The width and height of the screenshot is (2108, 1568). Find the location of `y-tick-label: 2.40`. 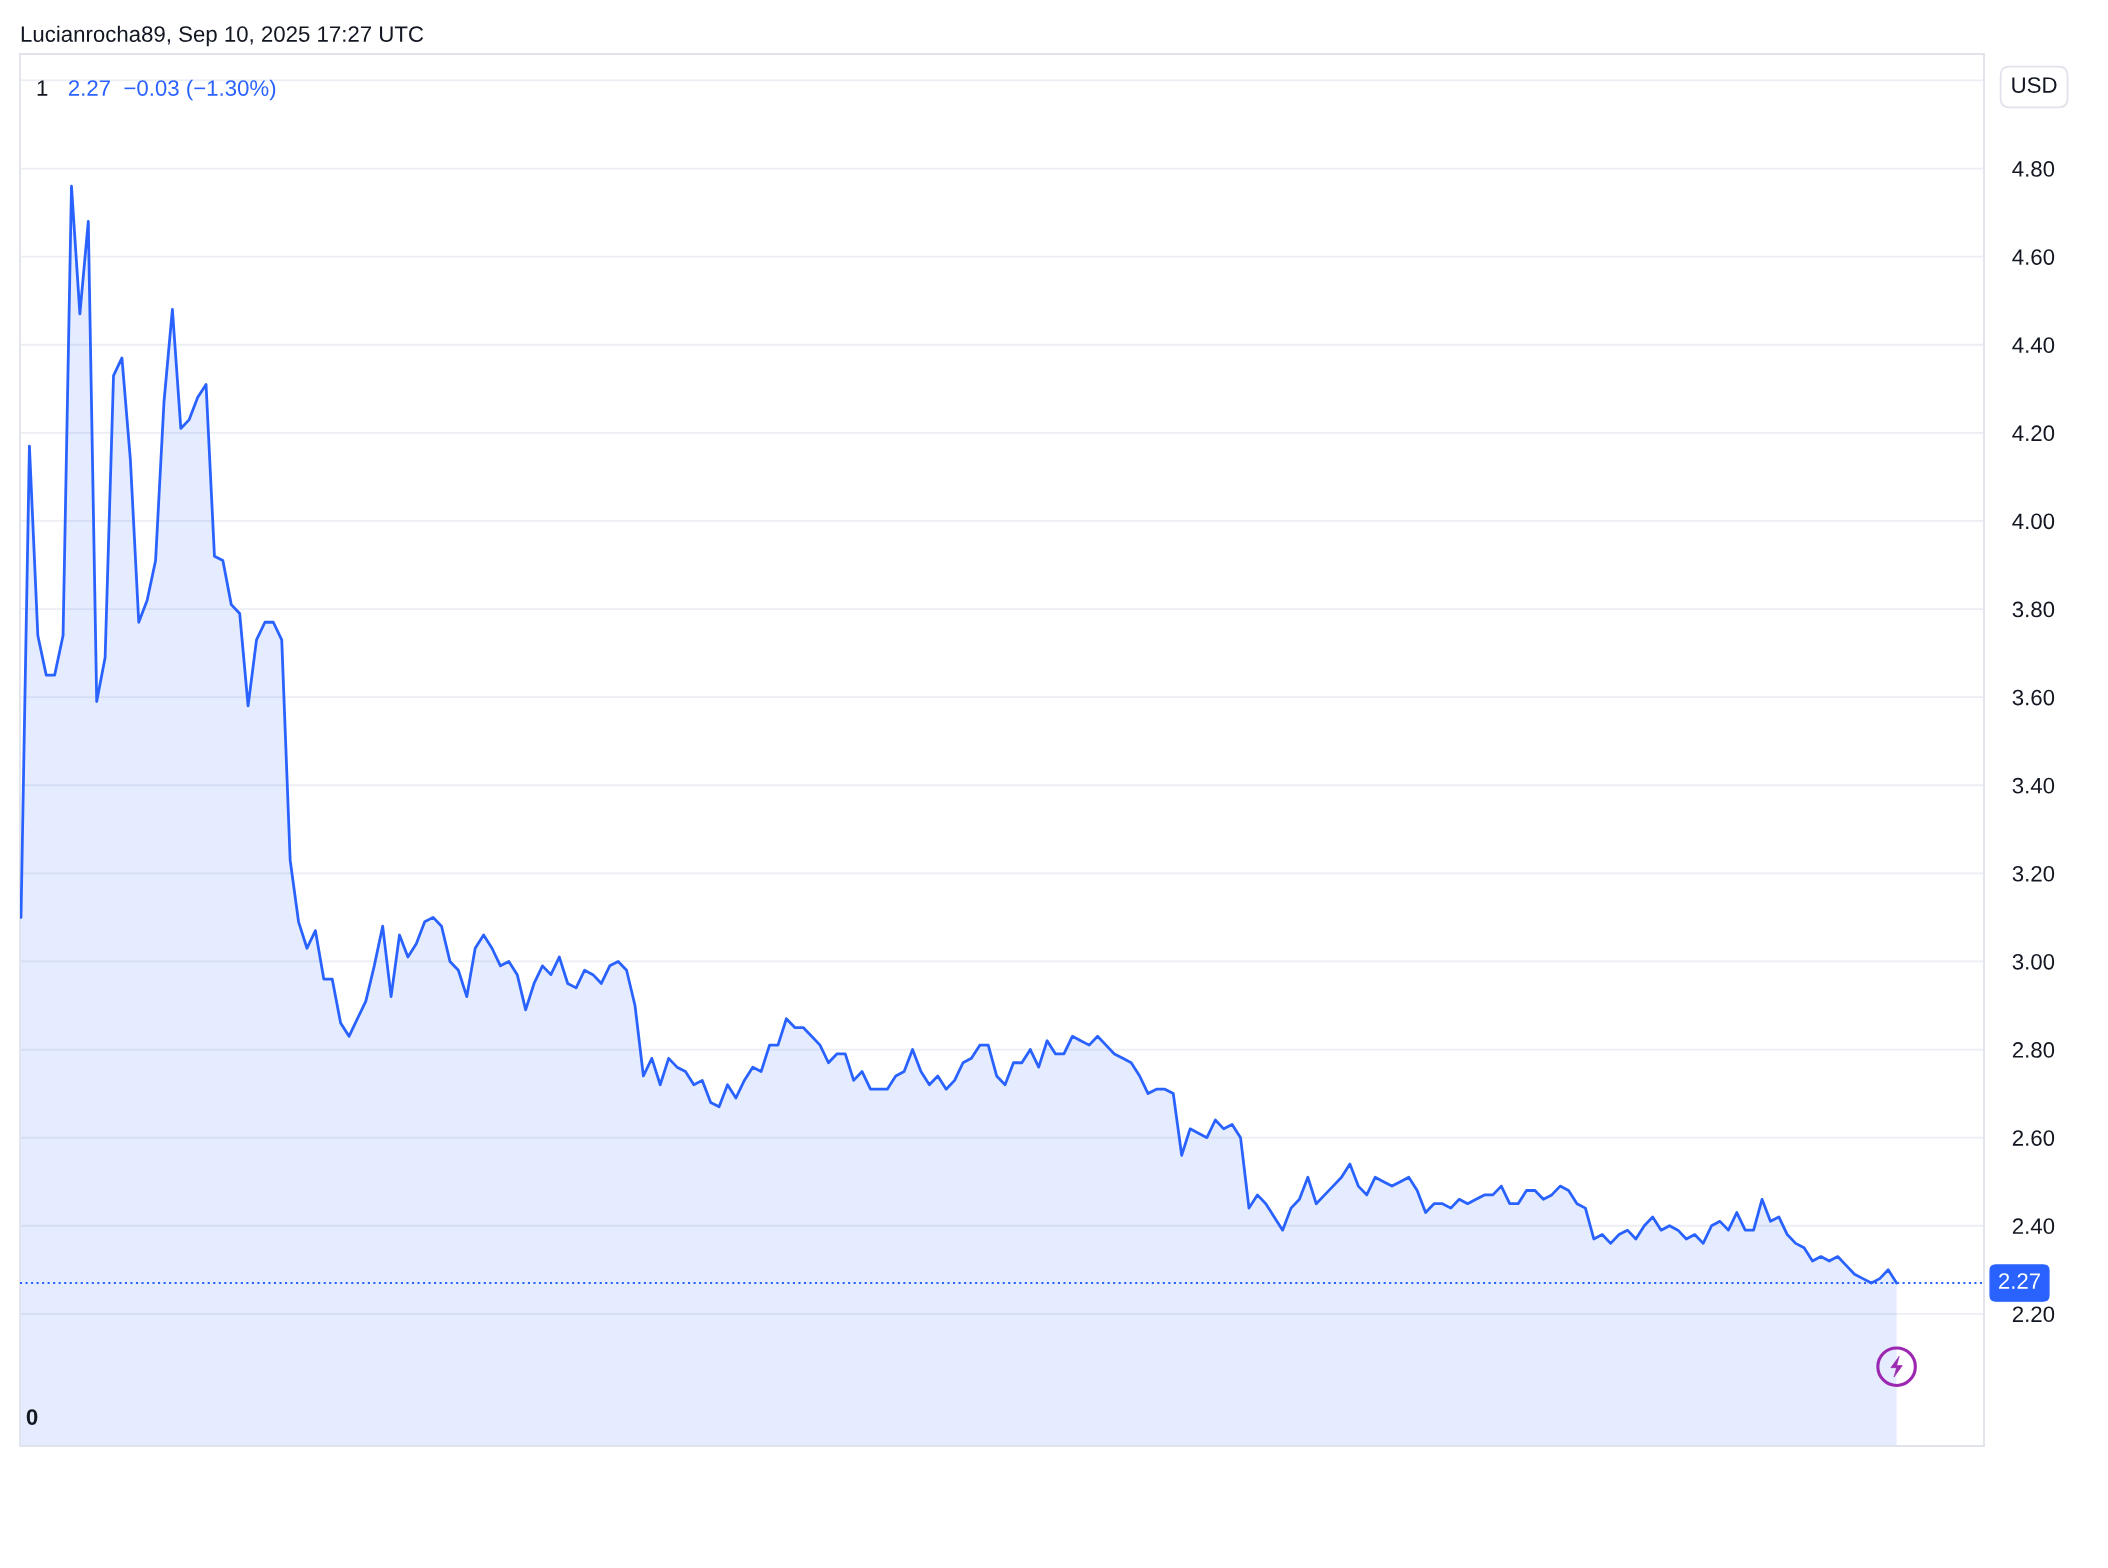

y-tick-label: 2.40 is located at coordinates (2033, 1226).